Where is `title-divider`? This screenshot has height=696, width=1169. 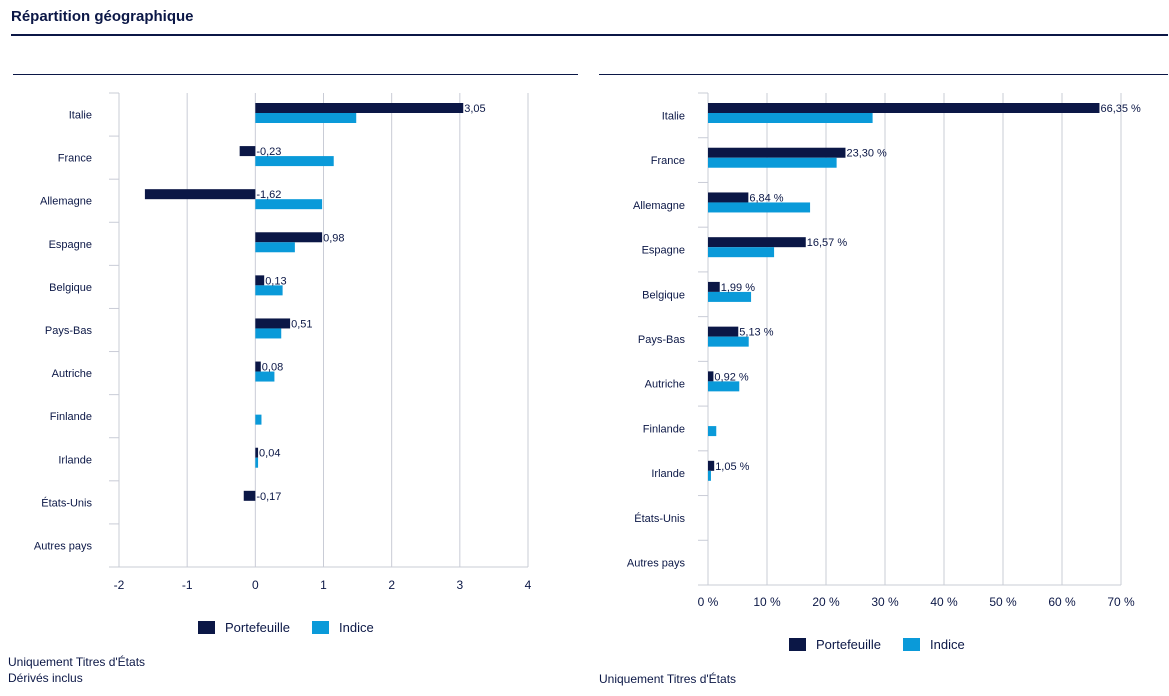
title-divider is located at coordinates (589, 35).